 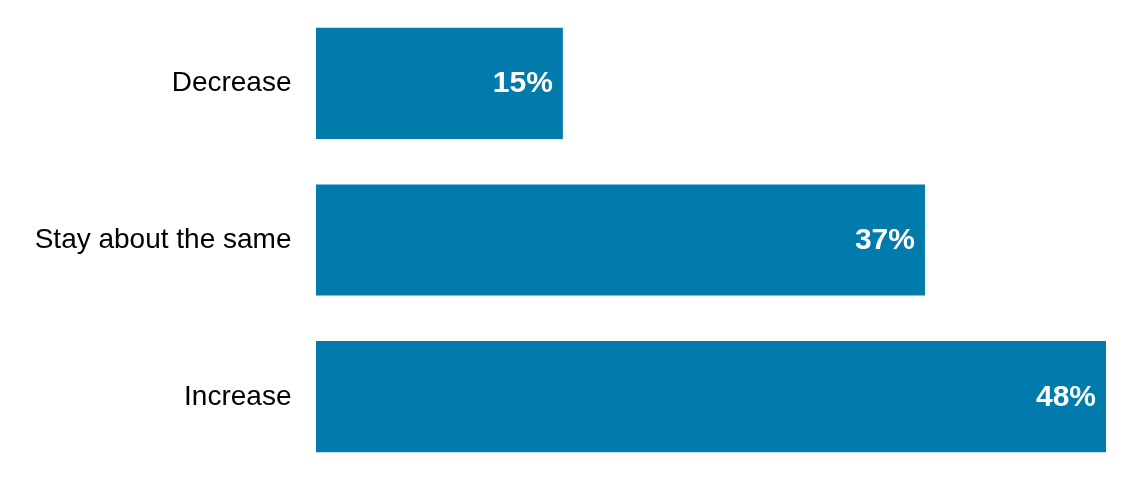 What do you see at coordinates (522, 82) in the screenshot?
I see `data-label: 15%` at bounding box center [522, 82].